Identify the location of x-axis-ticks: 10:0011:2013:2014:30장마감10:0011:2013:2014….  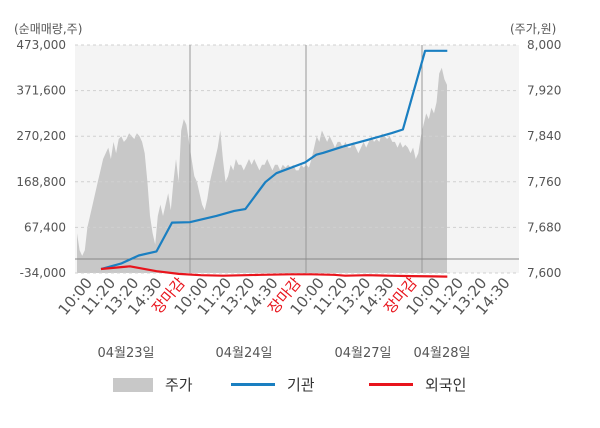
(283, 296).